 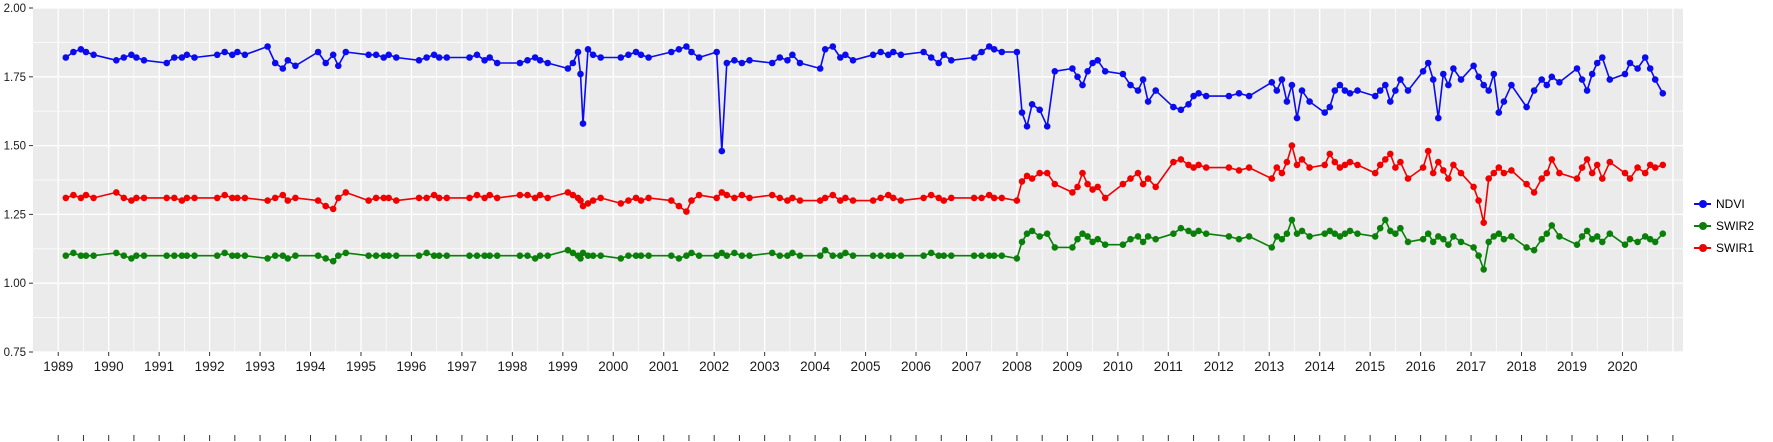 I want to click on x-tick-label: 2018, so click(x=1522, y=366).